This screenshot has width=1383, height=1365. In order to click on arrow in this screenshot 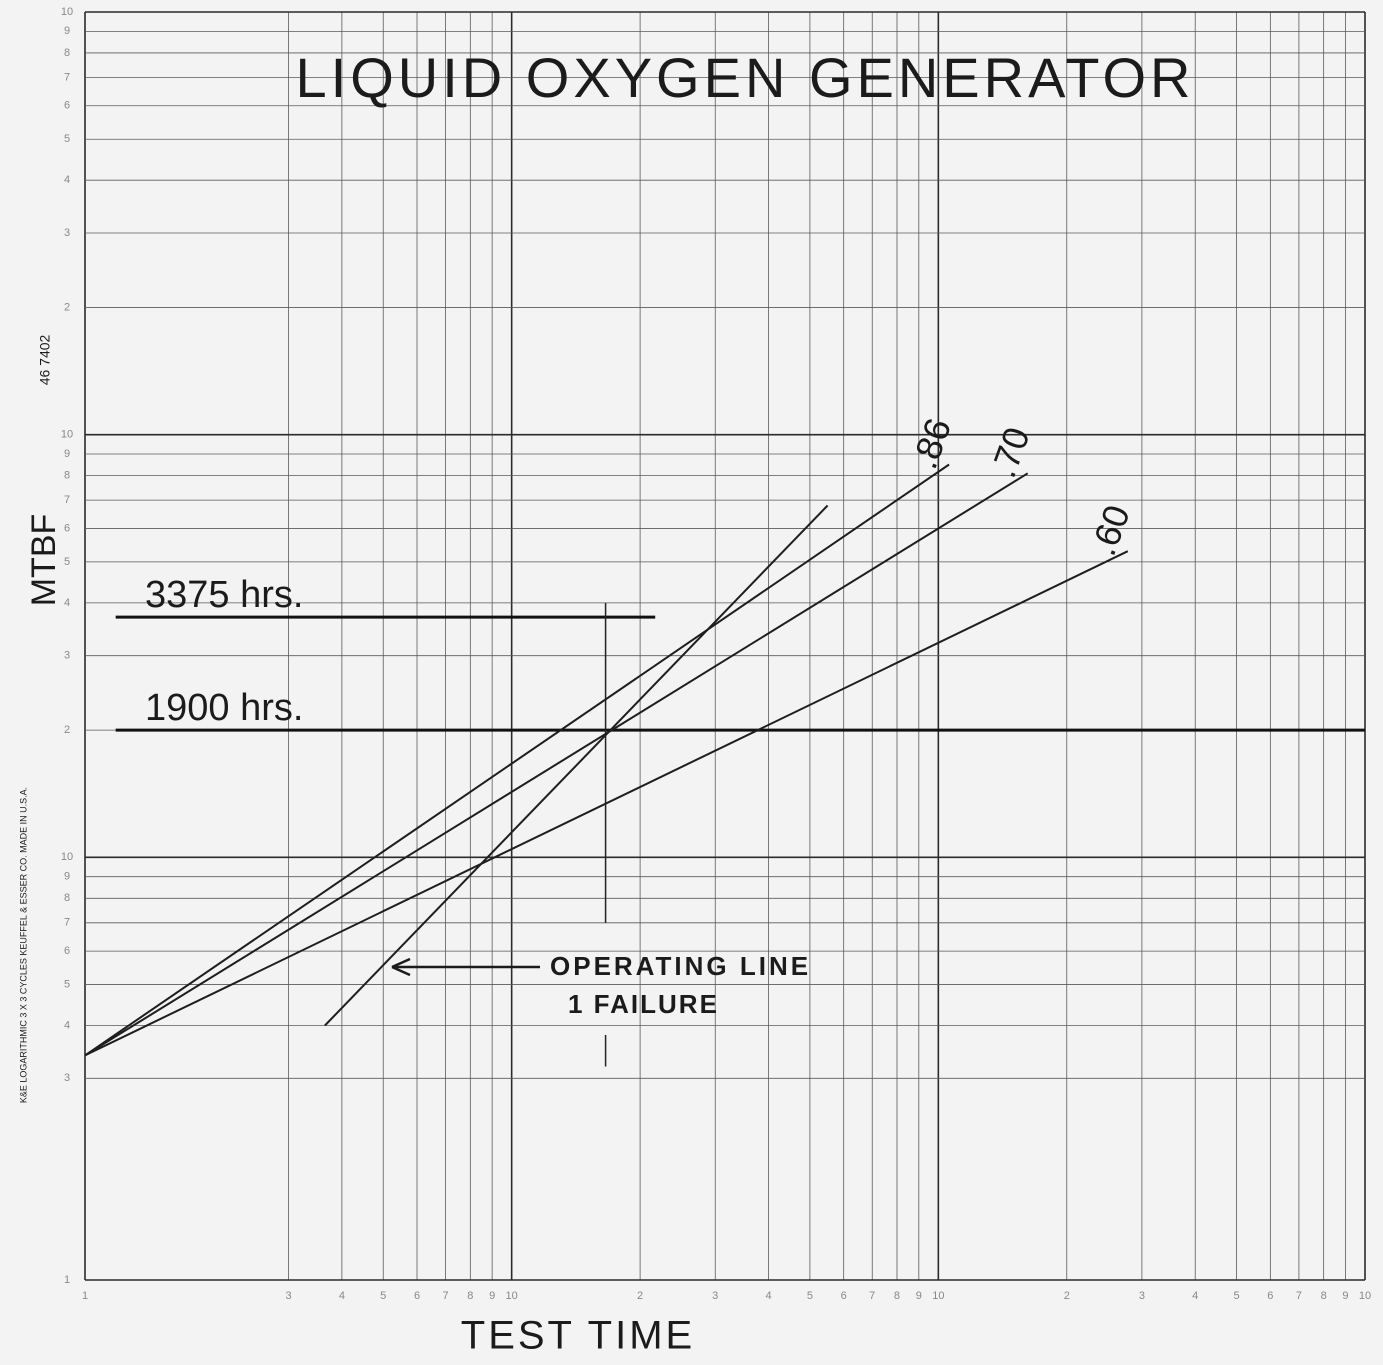, I will do `click(465, 967)`.